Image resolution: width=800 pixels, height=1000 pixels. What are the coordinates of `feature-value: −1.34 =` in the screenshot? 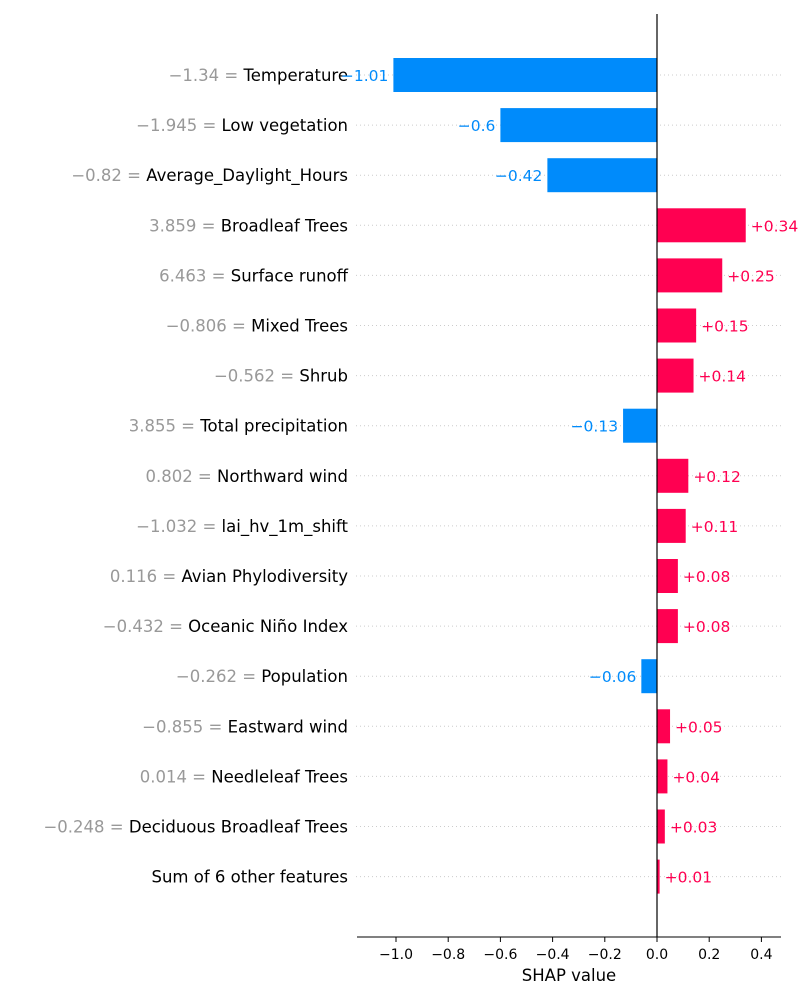 It's located at (206, 75).